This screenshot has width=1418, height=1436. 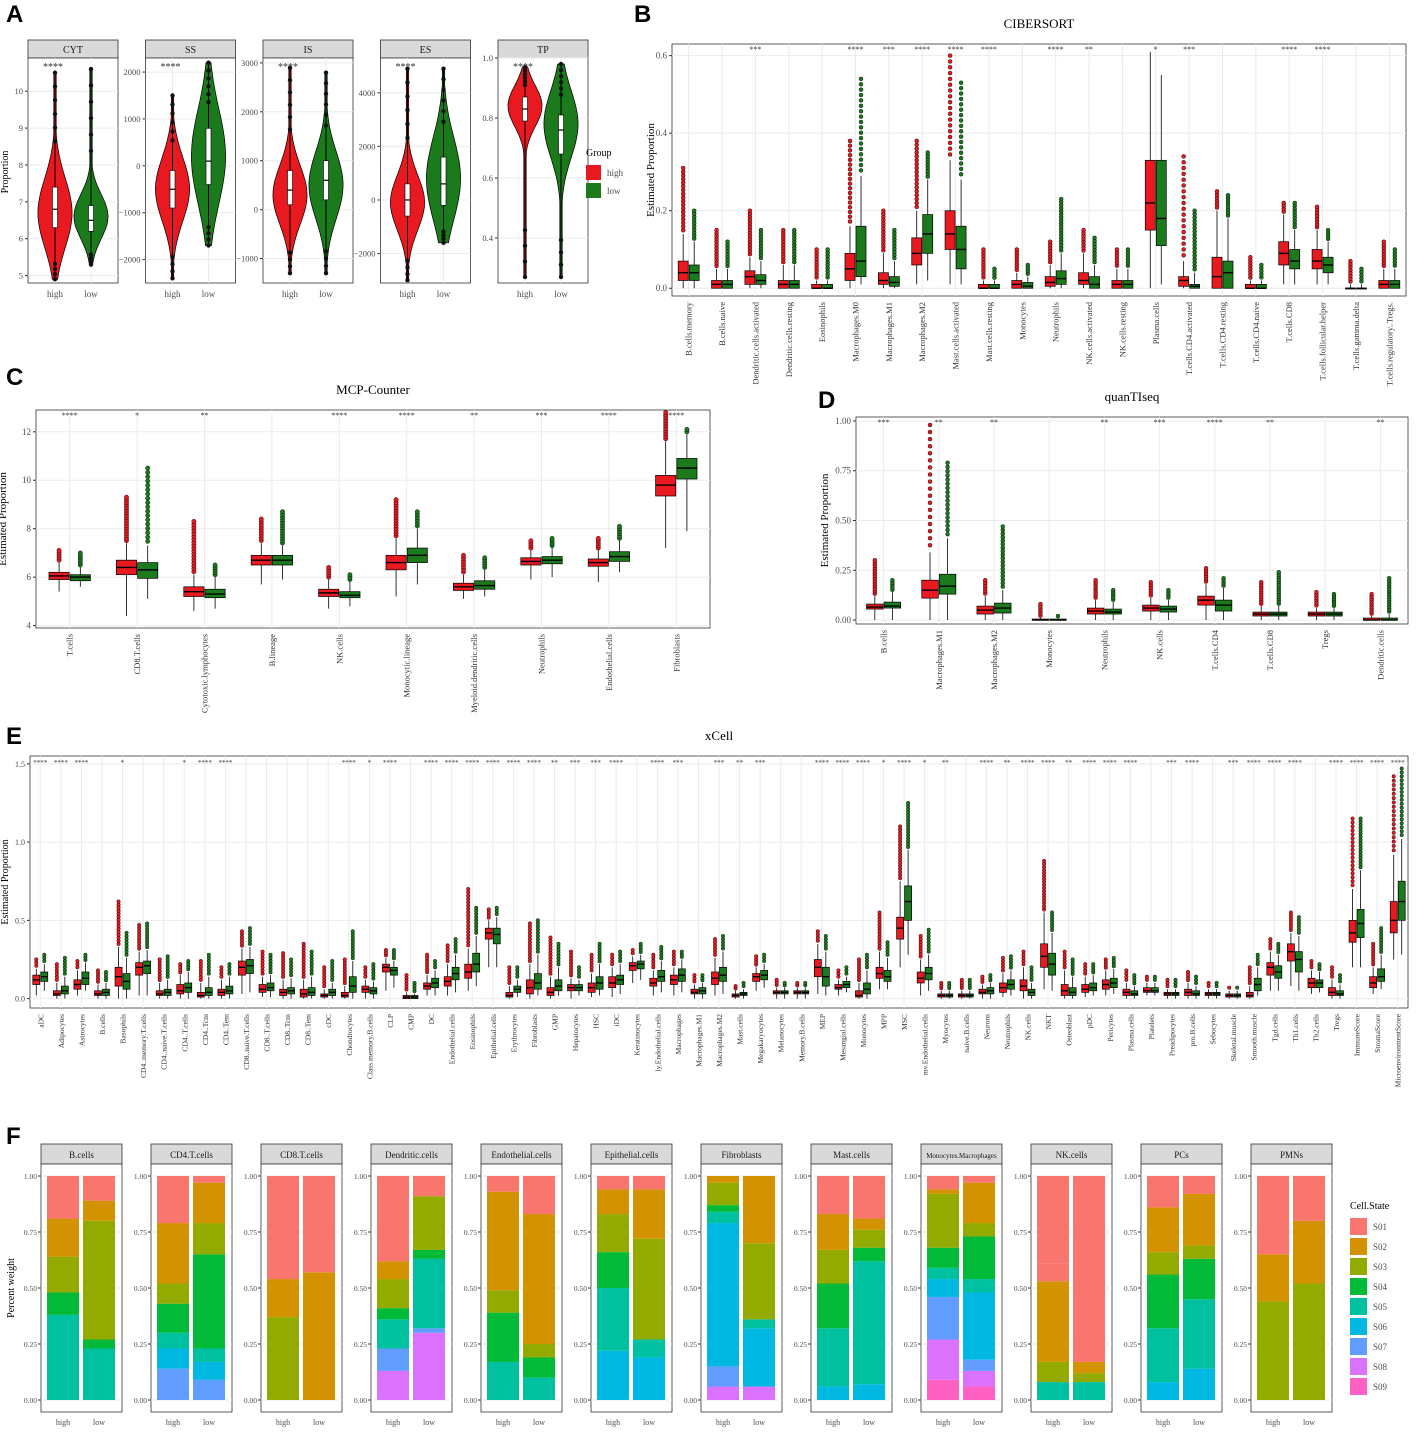 What do you see at coordinates (961, 1156) in the screenshot?
I see `facet-title: Monocytes.Macrophages` at bounding box center [961, 1156].